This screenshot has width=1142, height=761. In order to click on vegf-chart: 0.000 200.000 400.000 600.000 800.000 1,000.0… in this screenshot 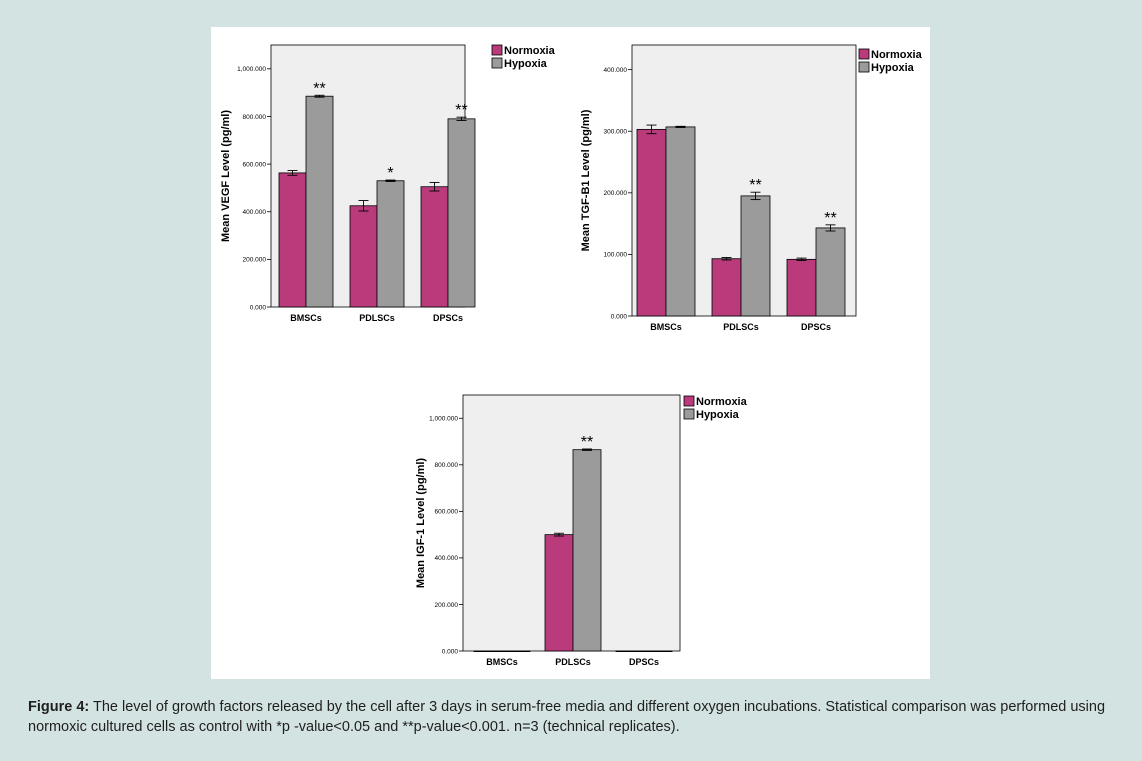, I will do `click(388, 183)`.